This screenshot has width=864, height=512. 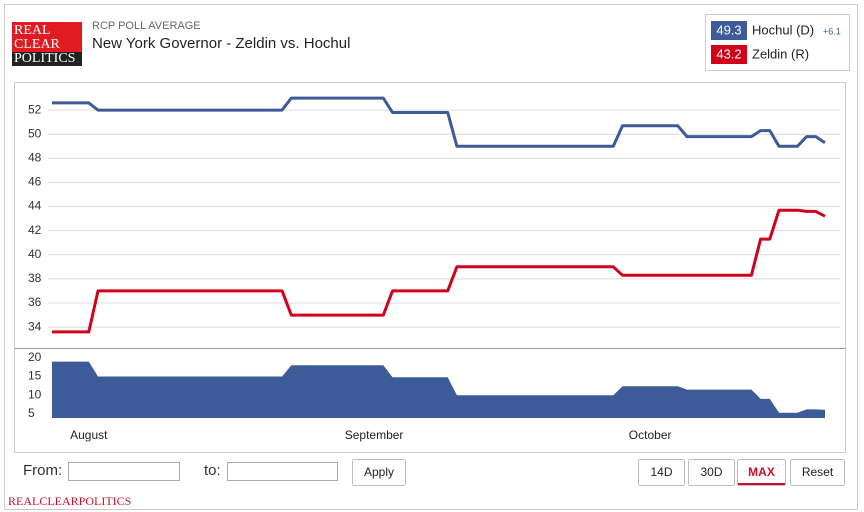 What do you see at coordinates (42, 470) in the screenshot?
I see `from-label: From:` at bounding box center [42, 470].